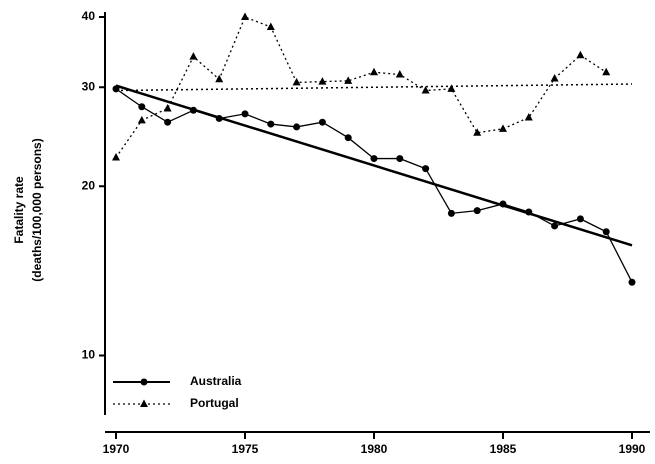 This screenshot has height=464, width=655. Describe the element at coordinates (374, 449) in the screenshot. I see `x-tick-label: 1980` at that location.